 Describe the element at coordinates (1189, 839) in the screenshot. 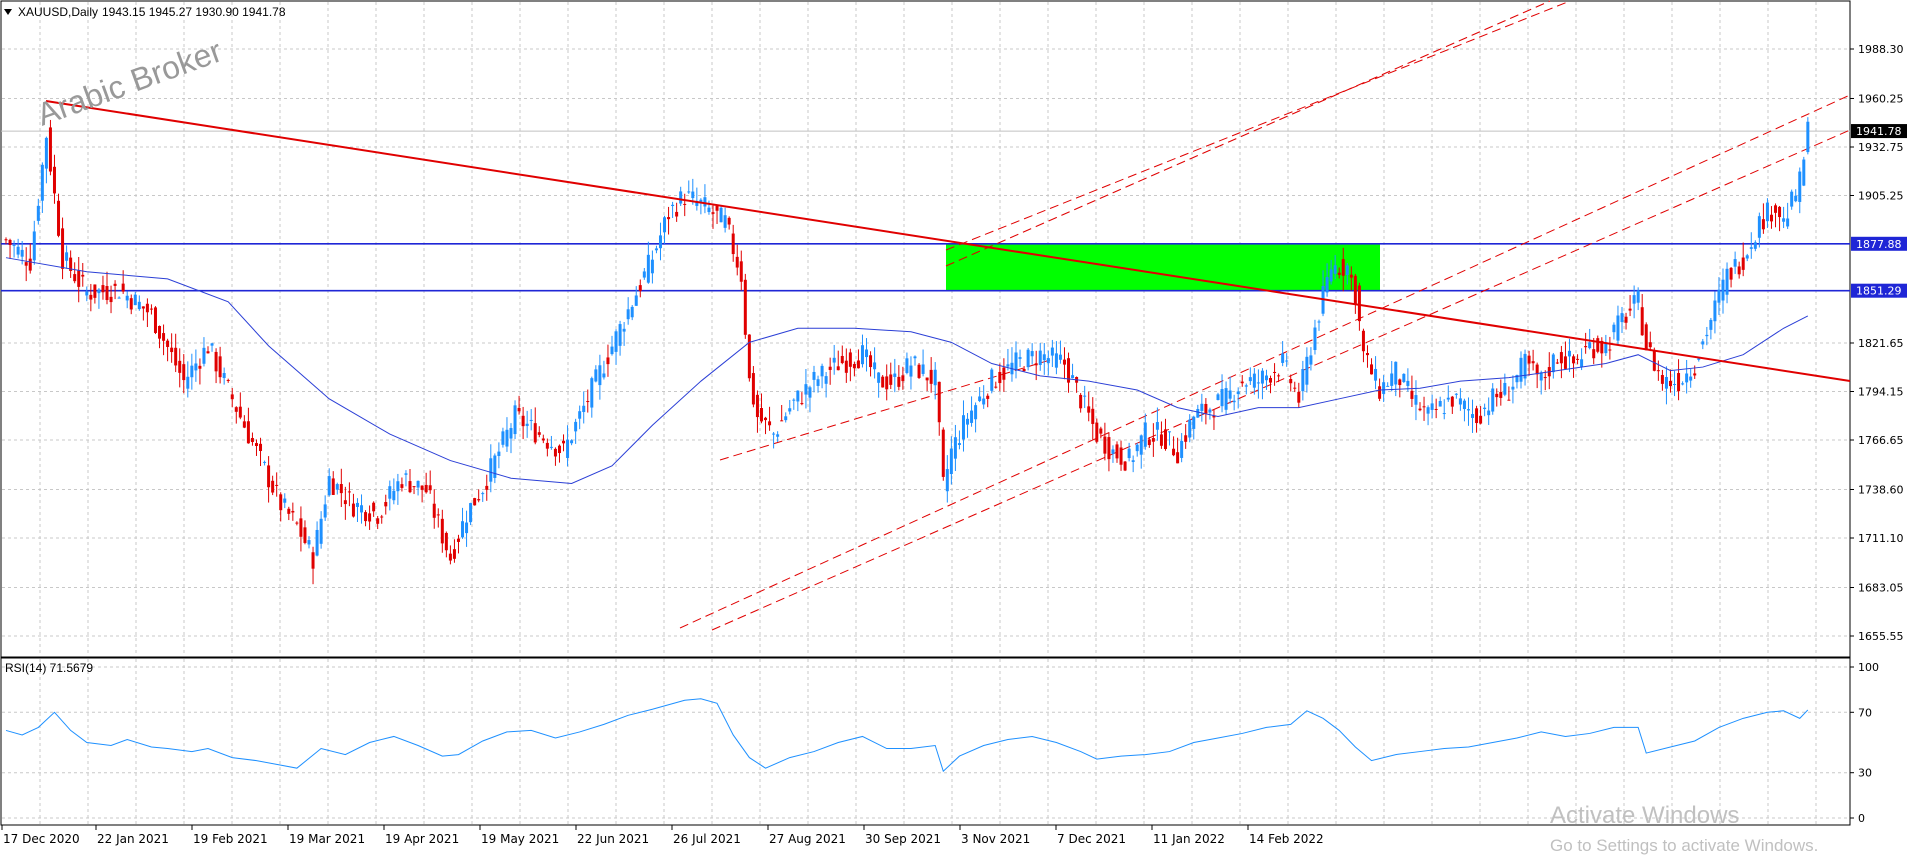

I see `date-tick-label: 11 Jan 2022` at that location.